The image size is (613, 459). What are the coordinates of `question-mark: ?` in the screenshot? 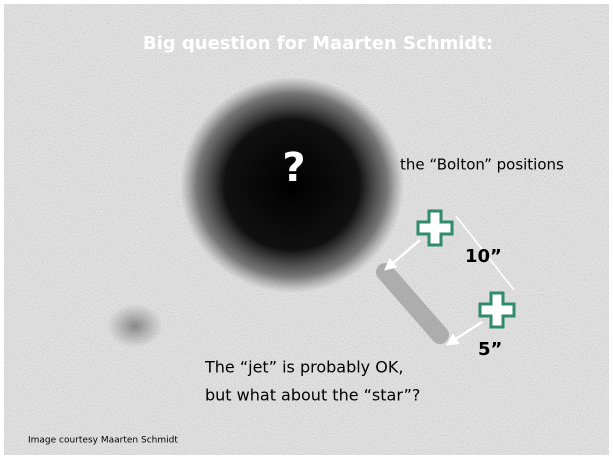 It's located at (293, 168).